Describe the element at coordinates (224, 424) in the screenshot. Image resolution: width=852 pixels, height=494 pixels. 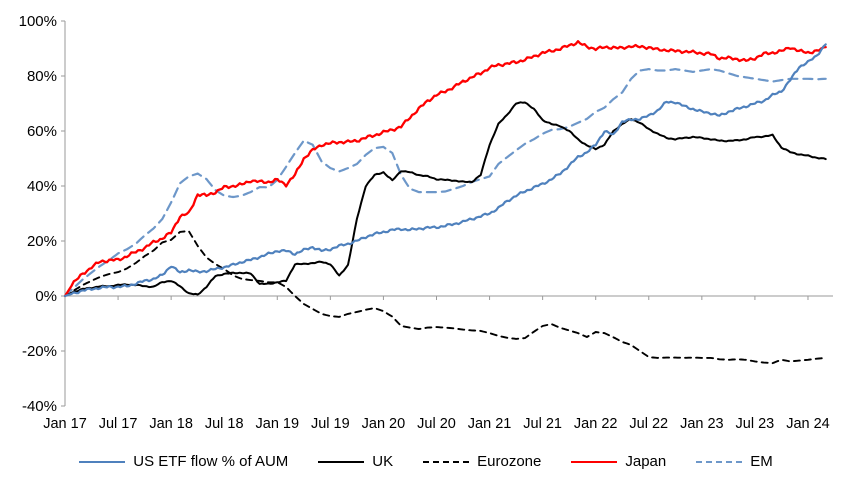
I see `x-tick-label: Jul 18` at that location.